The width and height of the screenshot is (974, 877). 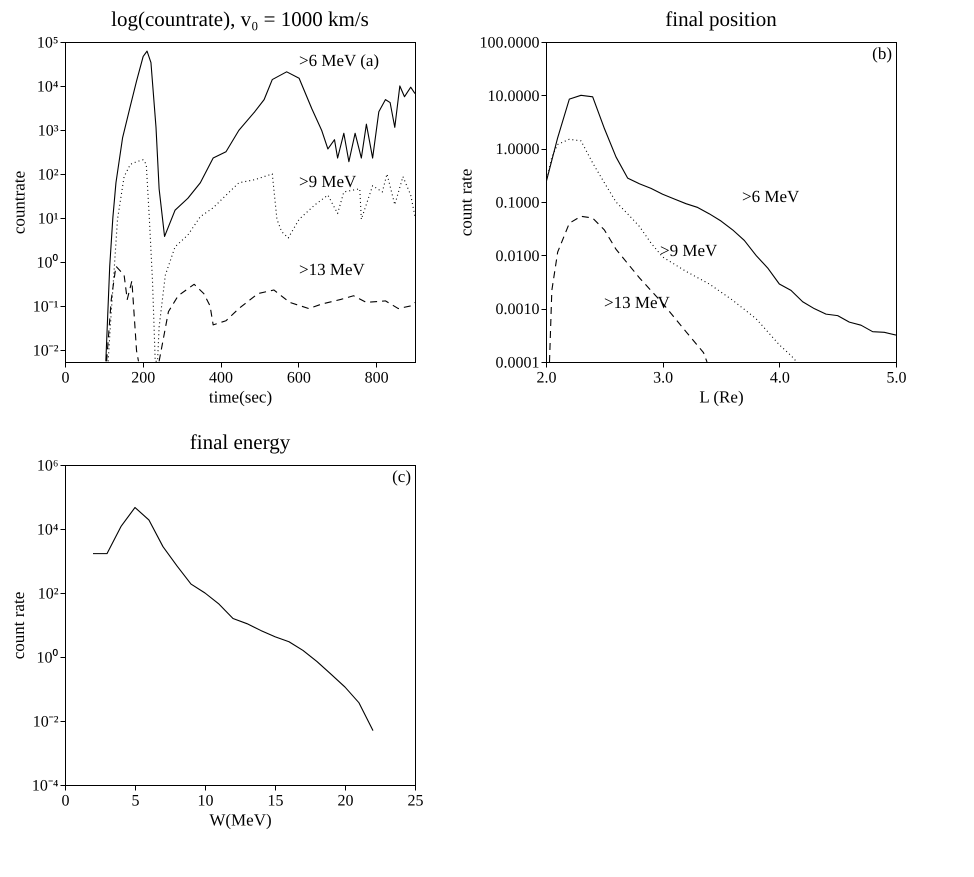 What do you see at coordinates (376, 378) in the screenshot?
I see `x-tick-label: 800` at bounding box center [376, 378].